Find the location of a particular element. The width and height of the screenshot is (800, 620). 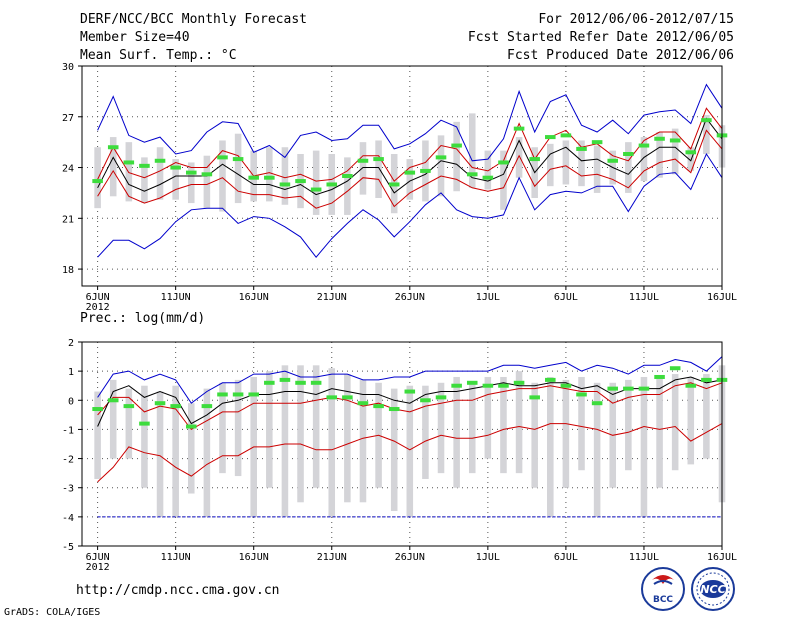

panel2-xtick-label: 11JUL is located at coordinates (644, 557).